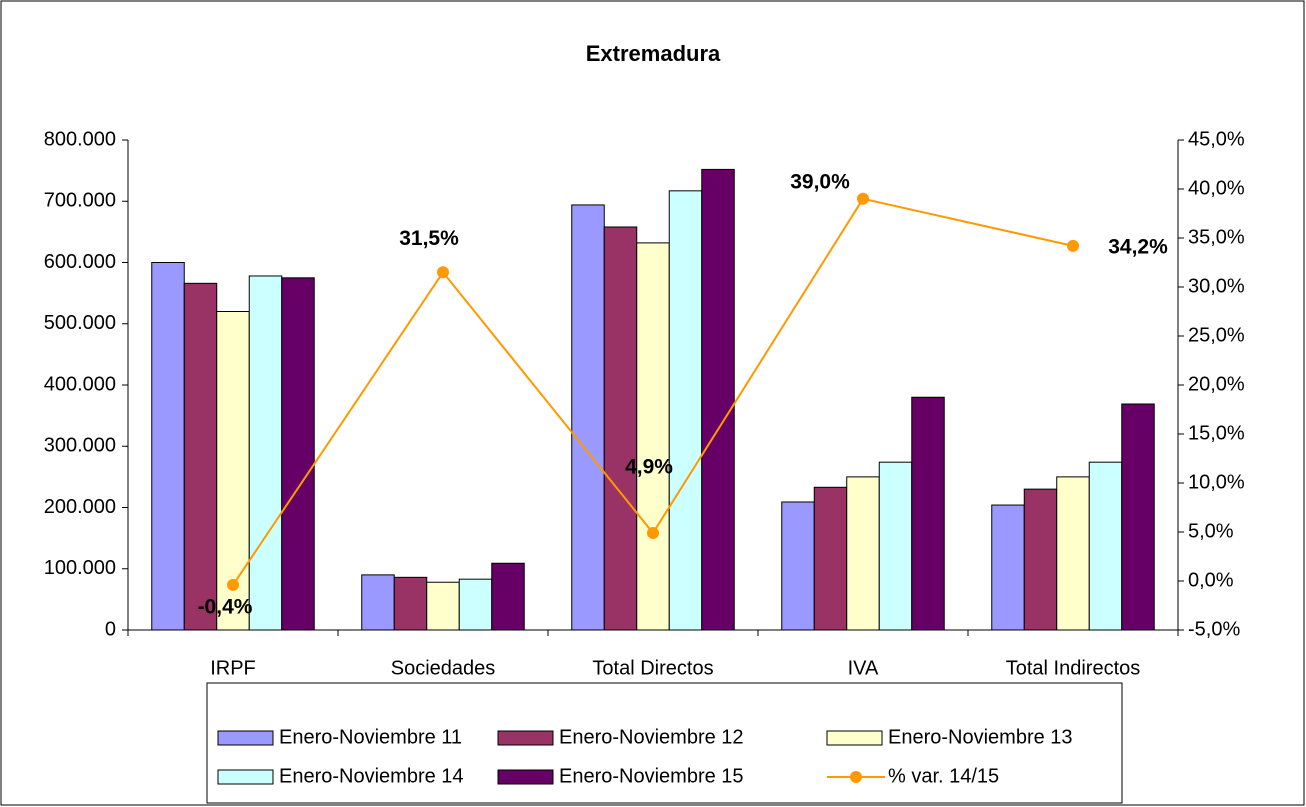 The width and height of the screenshot is (1306, 807). Describe the element at coordinates (80, 446) in the screenshot. I see `y-tick-label: 300.000` at that location.